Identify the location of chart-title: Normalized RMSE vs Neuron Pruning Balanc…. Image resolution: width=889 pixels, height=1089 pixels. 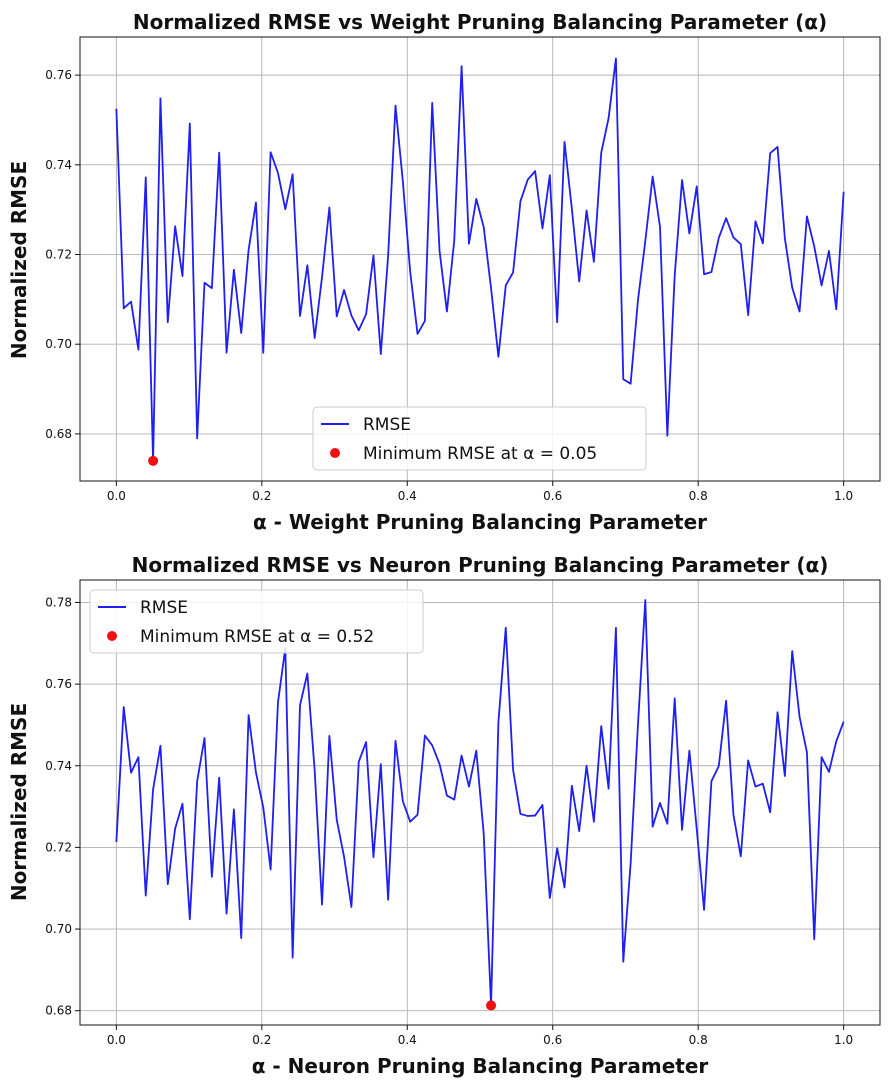
(480, 565).